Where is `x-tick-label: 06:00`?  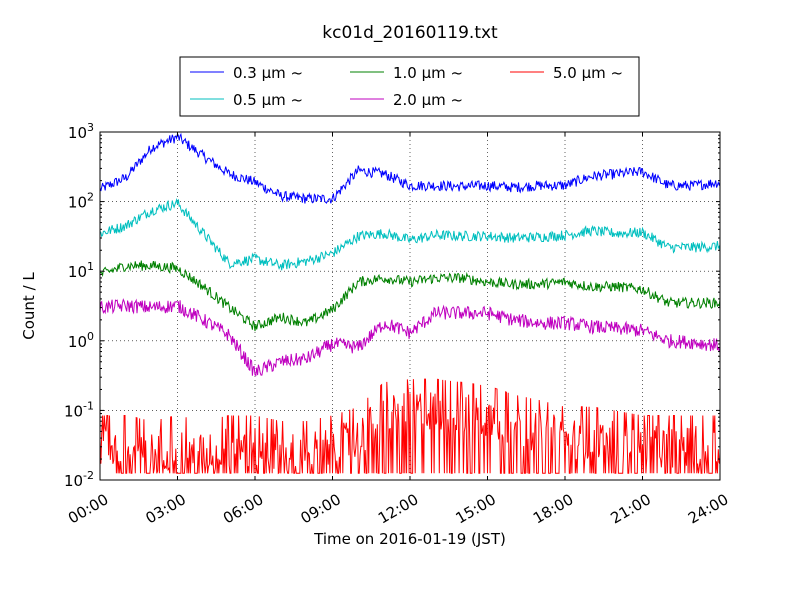 x-tick-label: 06:00 is located at coordinates (243, 508).